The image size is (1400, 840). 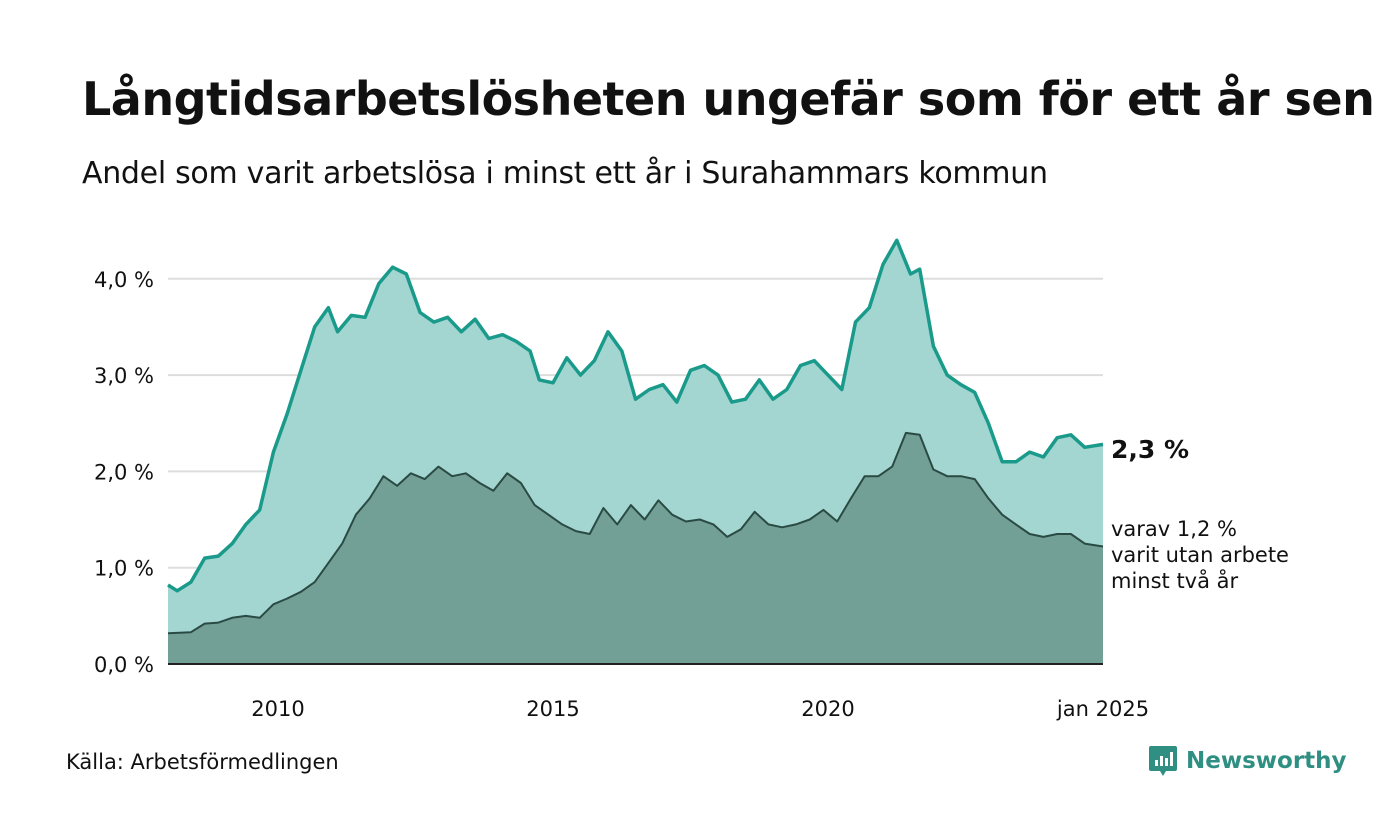 What do you see at coordinates (1174, 529) in the screenshot?
I see `sub-label-line: varav 1,2 %` at bounding box center [1174, 529].